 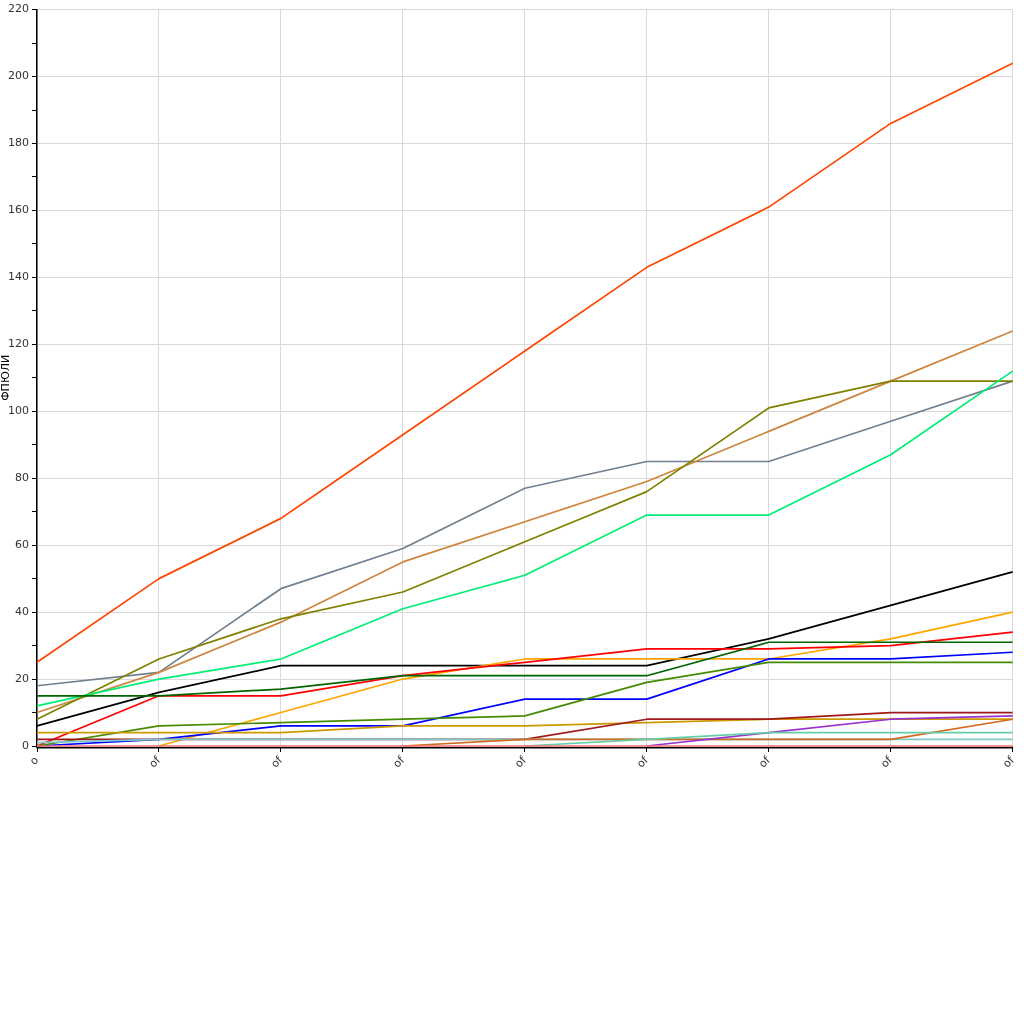 What do you see at coordinates (22, 678) in the screenshot?
I see `y-tick-label: 20` at bounding box center [22, 678].